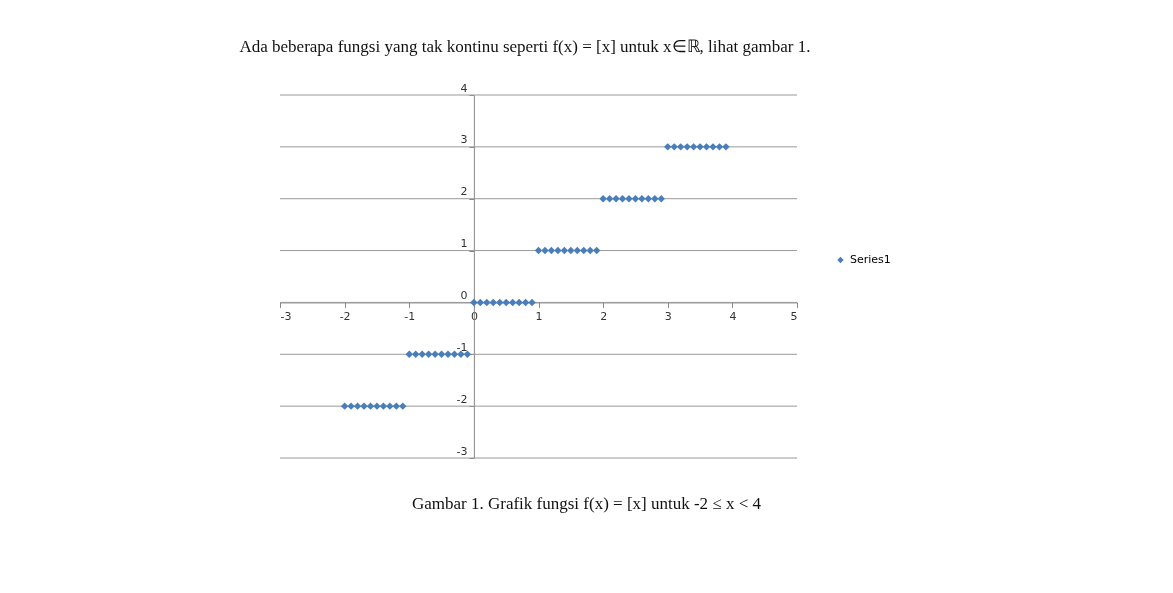 Image resolution: width=1173 pixels, height=593 pixels. I want to click on y-tick-label: 4, so click(464, 88).